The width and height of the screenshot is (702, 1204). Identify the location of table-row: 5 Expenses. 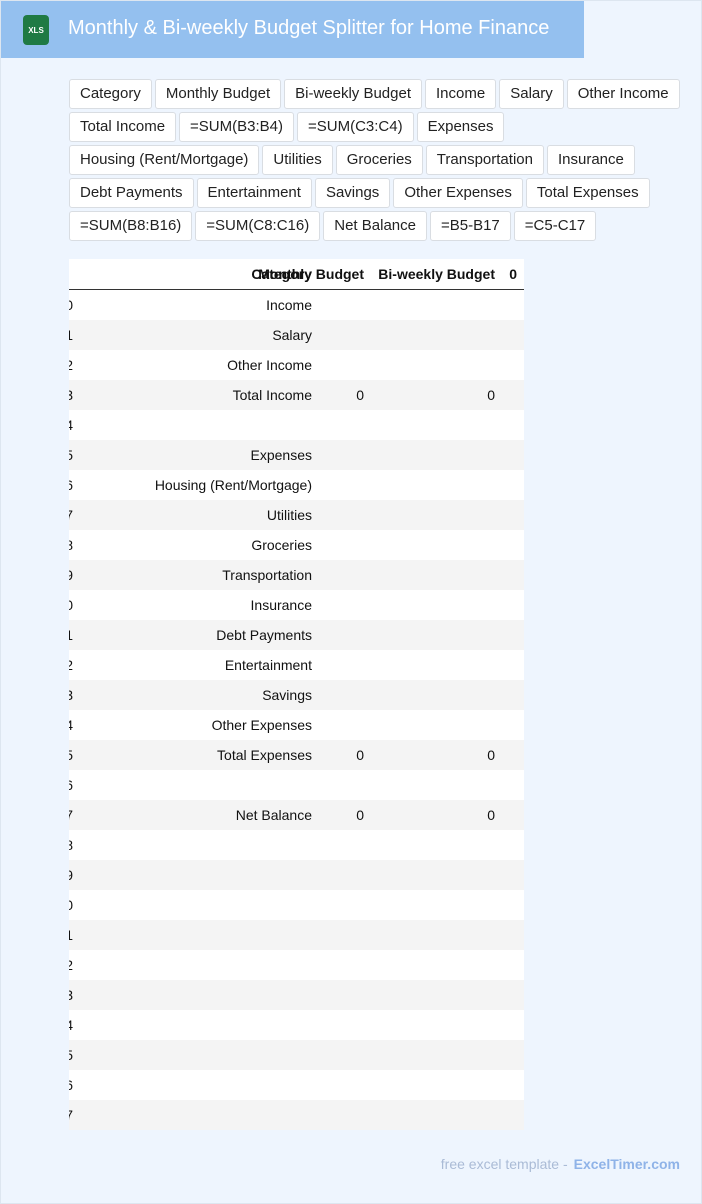
(296, 455).